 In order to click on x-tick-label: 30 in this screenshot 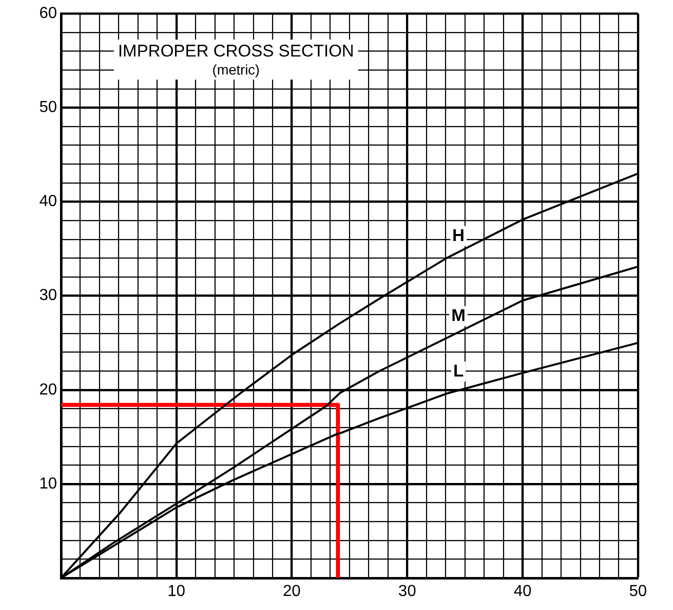, I will do `click(407, 591)`.